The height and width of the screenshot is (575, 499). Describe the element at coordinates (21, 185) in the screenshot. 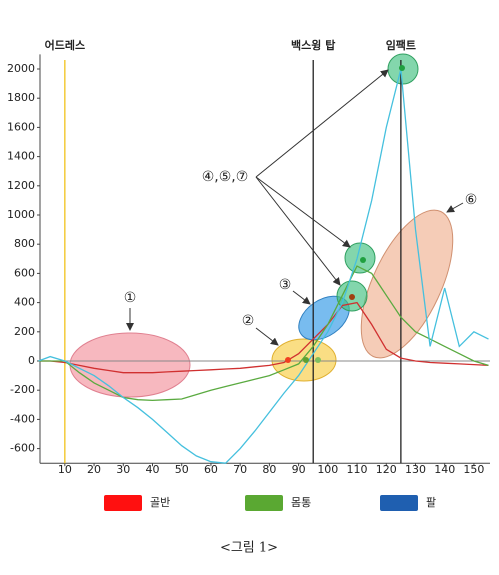

I see `y-tick-label: 1200` at that location.